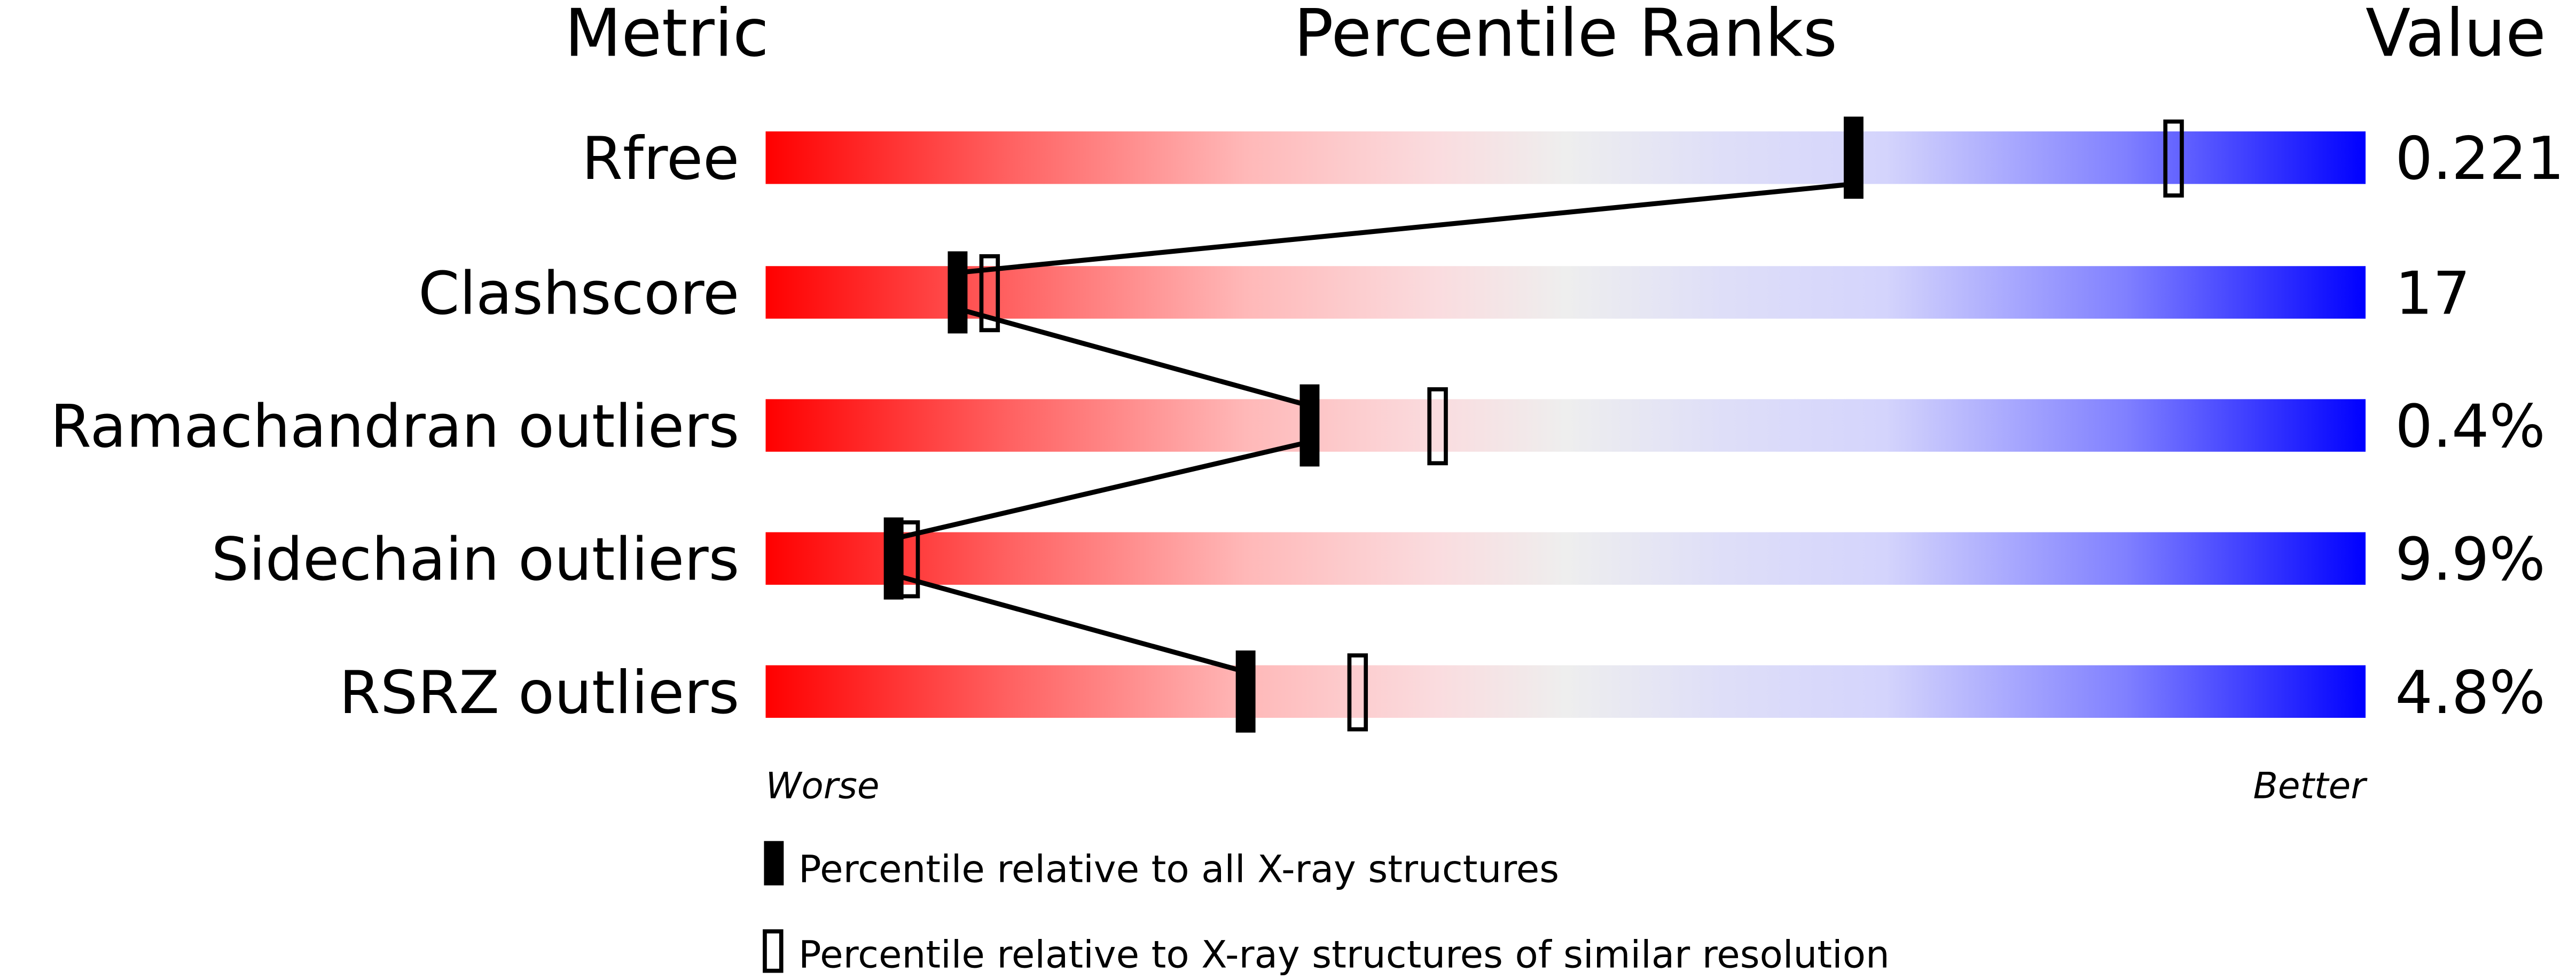  What do you see at coordinates (660, 158) in the screenshot?
I see `metric-label: Rfree` at bounding box center [660, 158].